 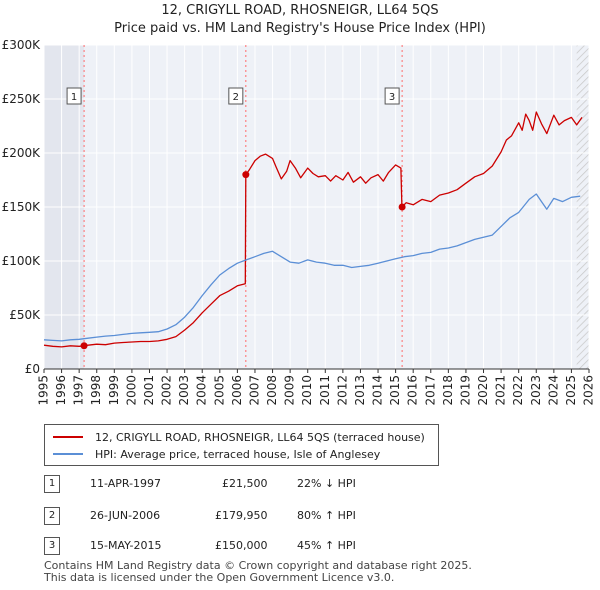 I want to click on transaction-number: 2, so click(x=52, y=516).